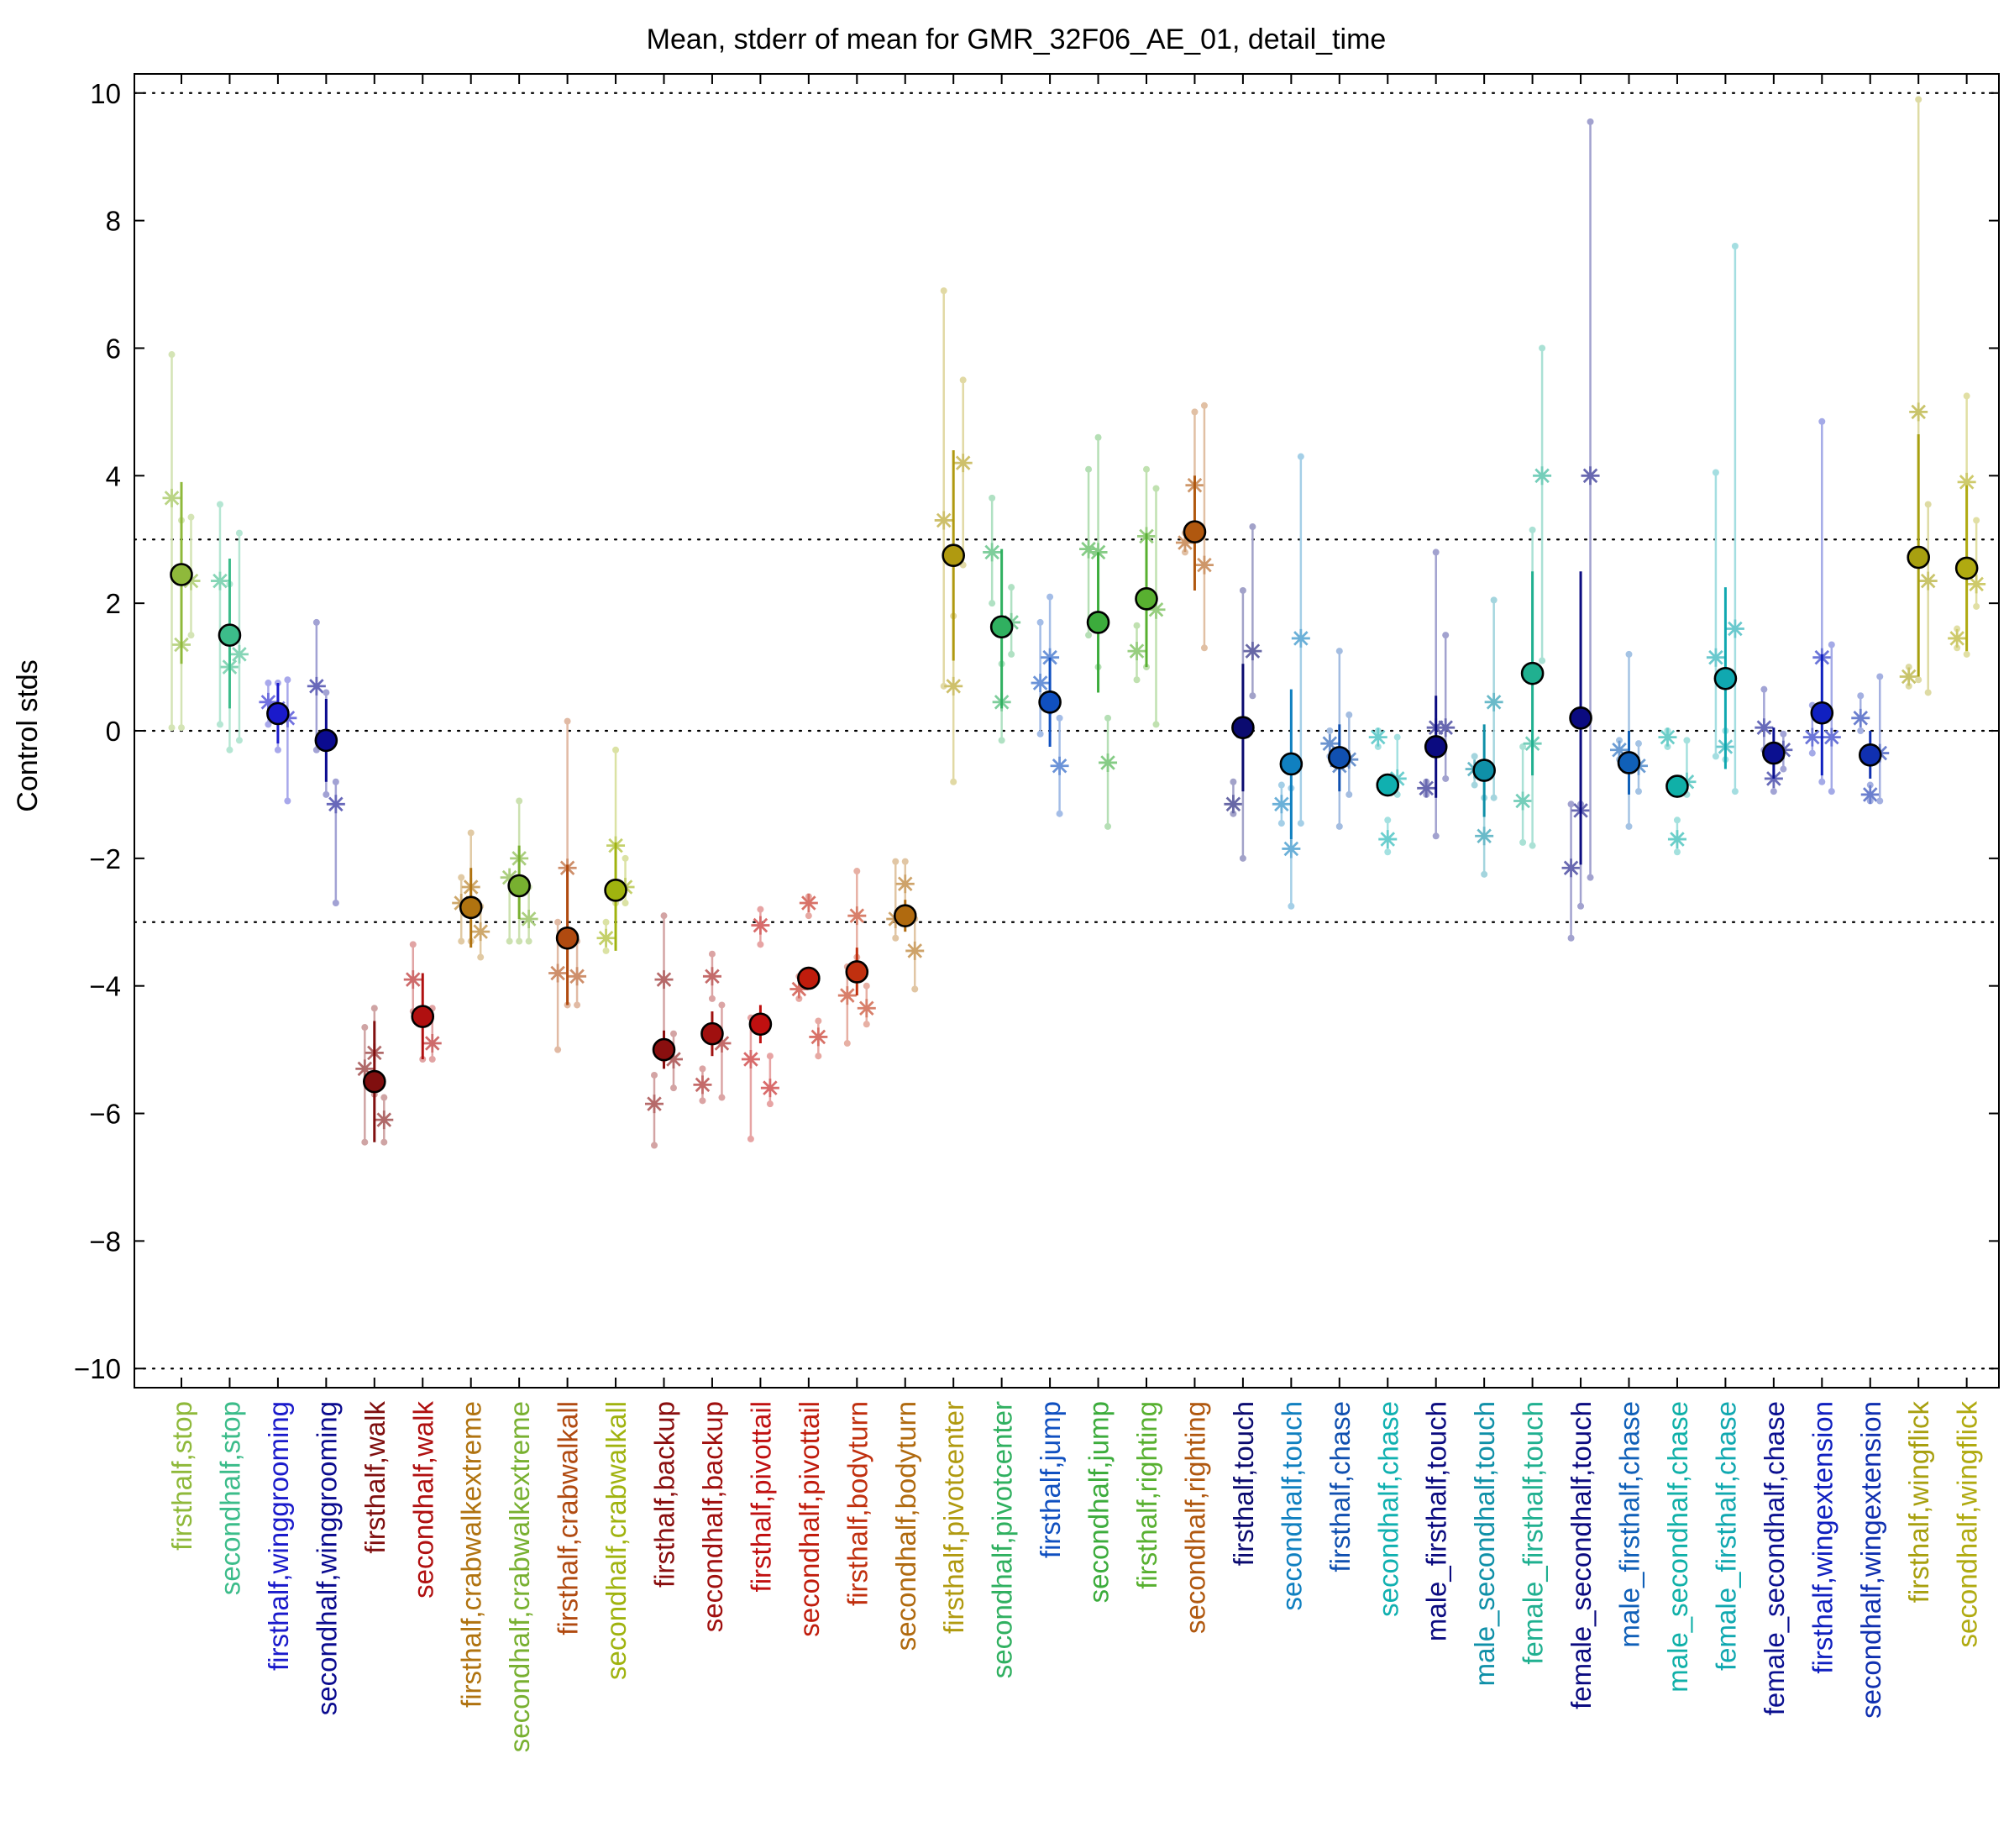  Describe the element at coordinates (857, 1503) in the screenshot. I see `x-tick-label: firsthalf,bodyturn` at that location.